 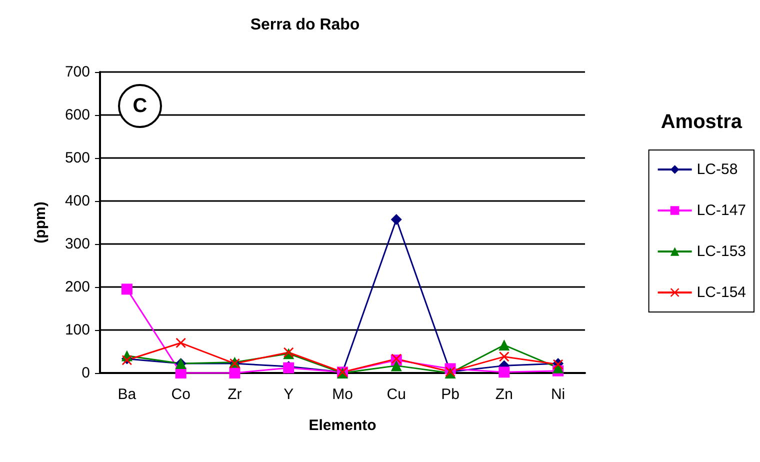 I want to click on x-axis-title: Elemento, so click(x=342, y=425).